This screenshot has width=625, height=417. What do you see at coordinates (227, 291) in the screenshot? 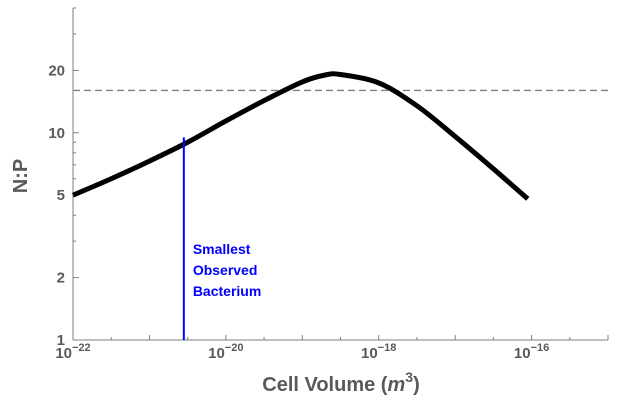
I see `annotation-text: Bacterium` at bounding box center [227, 291].